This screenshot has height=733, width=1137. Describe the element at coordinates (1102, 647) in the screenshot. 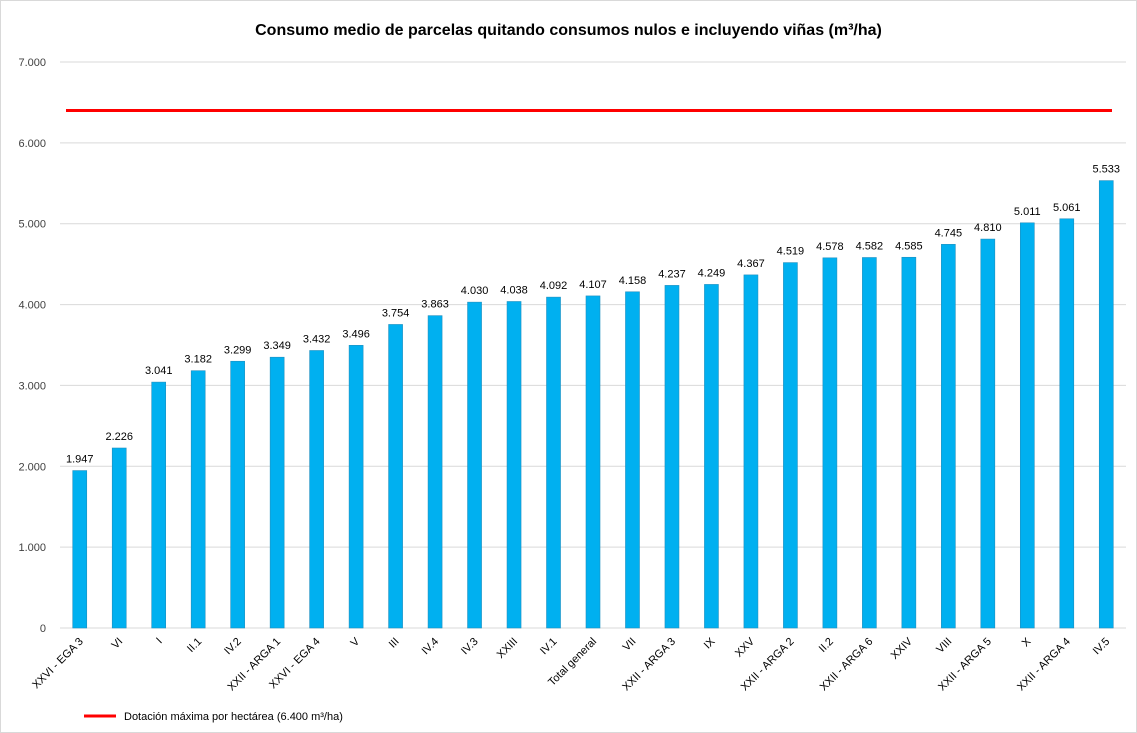

I see `x-tick-label: IV.5` at that location.